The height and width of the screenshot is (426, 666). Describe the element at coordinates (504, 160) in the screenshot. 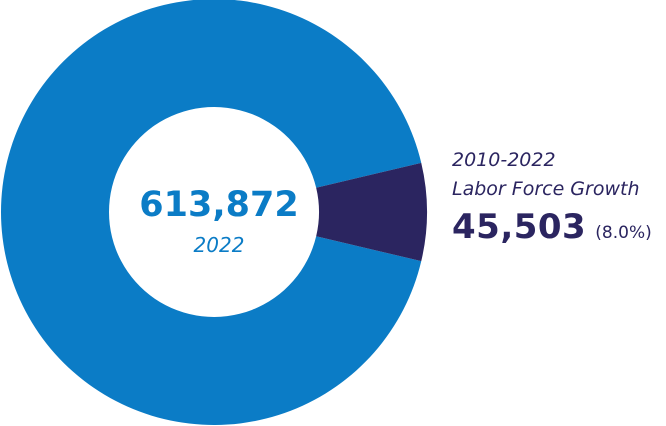

I see `growth-caption-period: 2010-2022` at that location.